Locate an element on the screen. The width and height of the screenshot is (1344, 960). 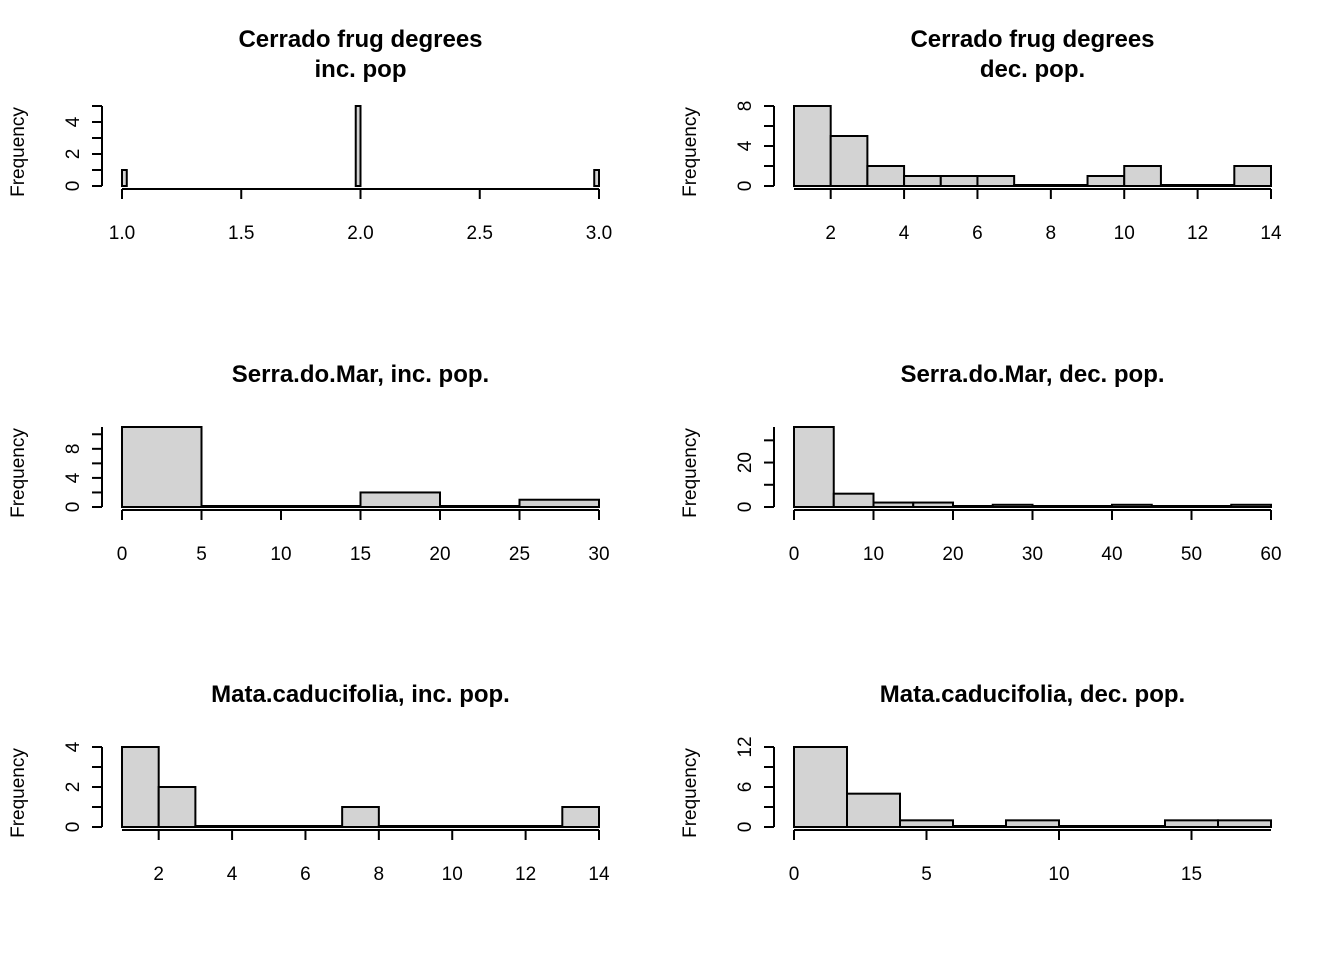
panel-title: inc. pop is located at coordinates (361, 69).